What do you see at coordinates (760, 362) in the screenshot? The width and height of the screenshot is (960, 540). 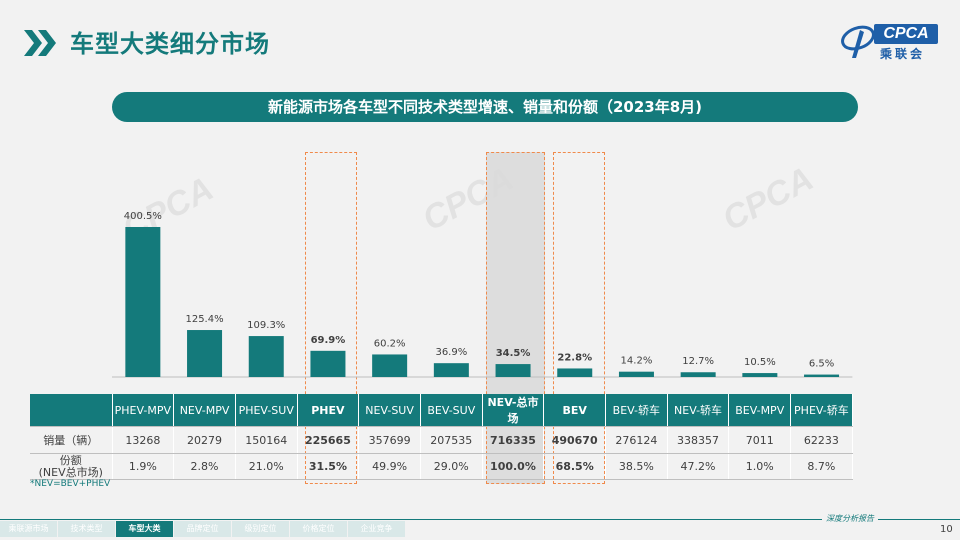 I see `data-label: 10.5%` at bounding box center [760, 362].